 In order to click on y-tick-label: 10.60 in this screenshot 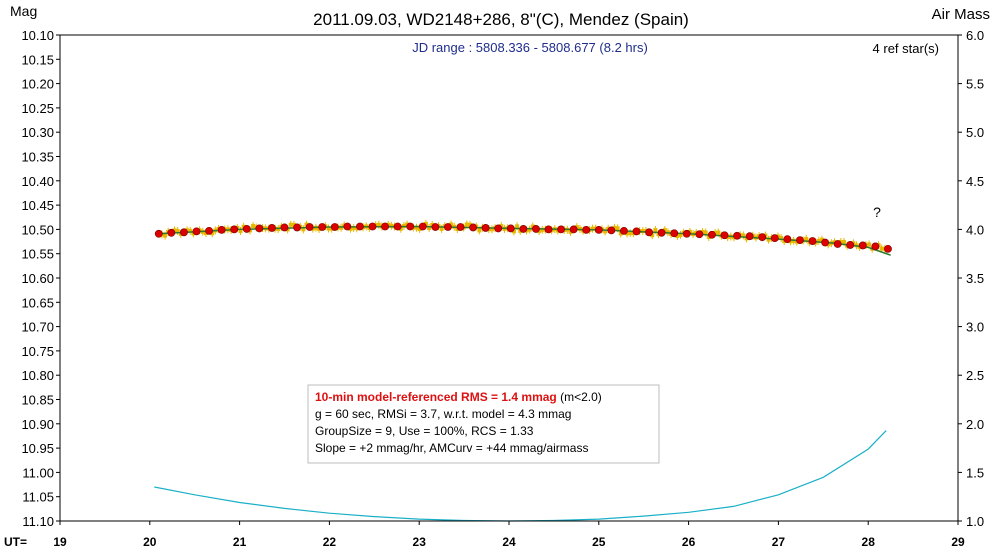, I will do `click(37, 278)`.